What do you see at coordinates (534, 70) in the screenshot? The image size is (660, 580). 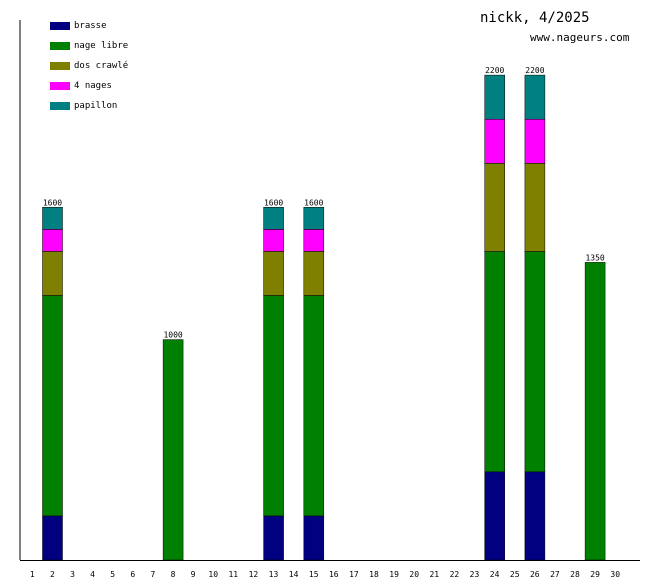 I see `total-label-day-26: 2200` at bounding box center [534, 70].